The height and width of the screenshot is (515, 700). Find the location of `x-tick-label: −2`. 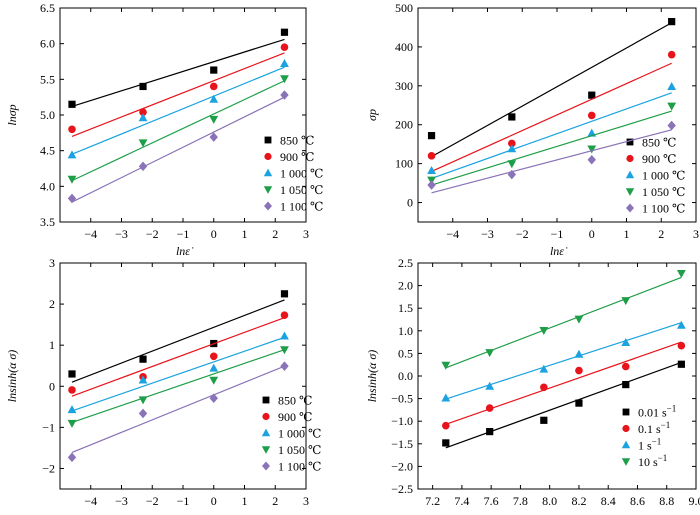

x-tick-label: −2 is located at coordinates (522, 234).